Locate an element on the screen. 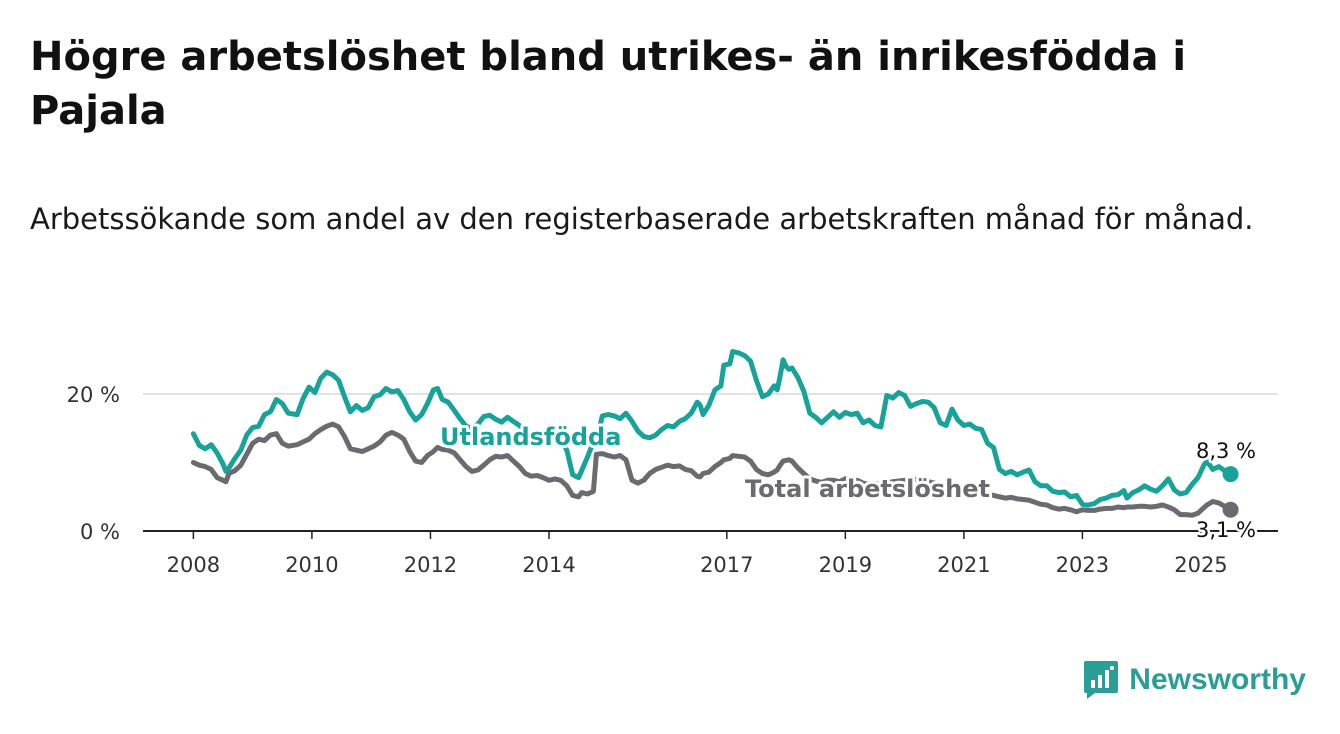 The height and width of the screenshot is (734, 1340). end-value-label-utlandsfodda: 8,3 % is located at coordinates (1226, 451).